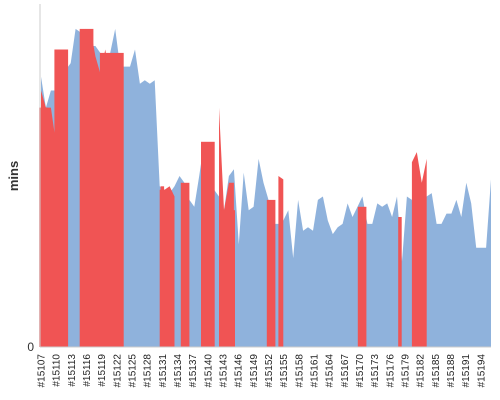 The width and height of the screenshot is (500, 400). What do you see at coordinates (133, 371) in the screenshot?
I see `x-tick-label: #15125` at bounding box center [133, 371].